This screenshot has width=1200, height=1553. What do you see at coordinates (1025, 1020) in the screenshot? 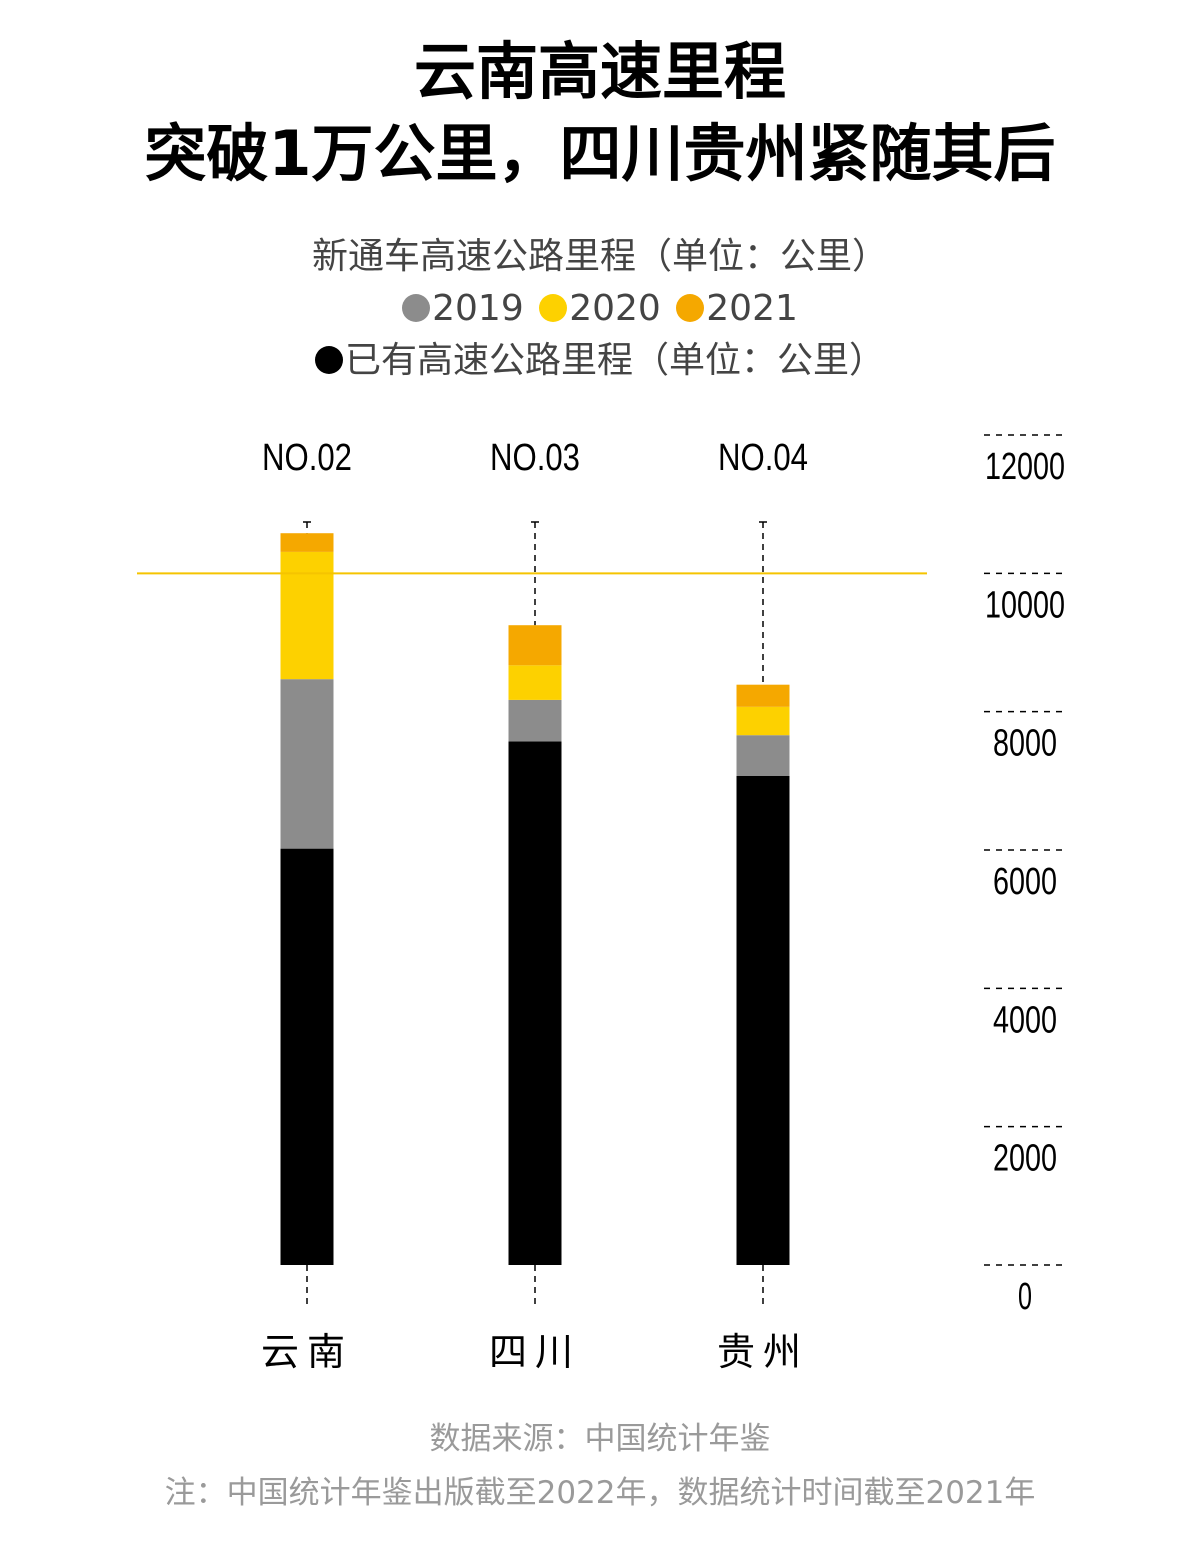
I see `y-tick-label: 4000` at bounding box center [1025, 1020].